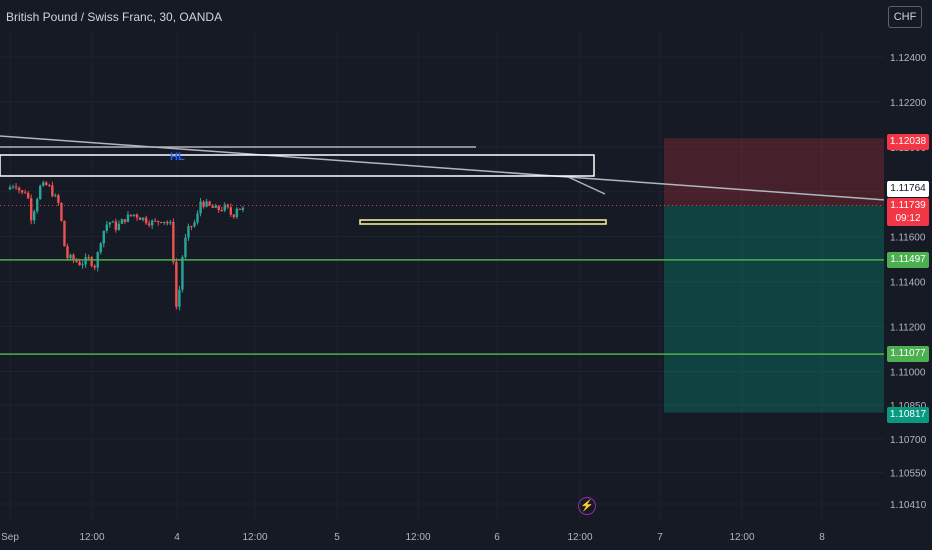  What do you see at coordinates (497, 537) in the screenshot?
I see `x-tick-label: 6` at bounding box center [497, 537].